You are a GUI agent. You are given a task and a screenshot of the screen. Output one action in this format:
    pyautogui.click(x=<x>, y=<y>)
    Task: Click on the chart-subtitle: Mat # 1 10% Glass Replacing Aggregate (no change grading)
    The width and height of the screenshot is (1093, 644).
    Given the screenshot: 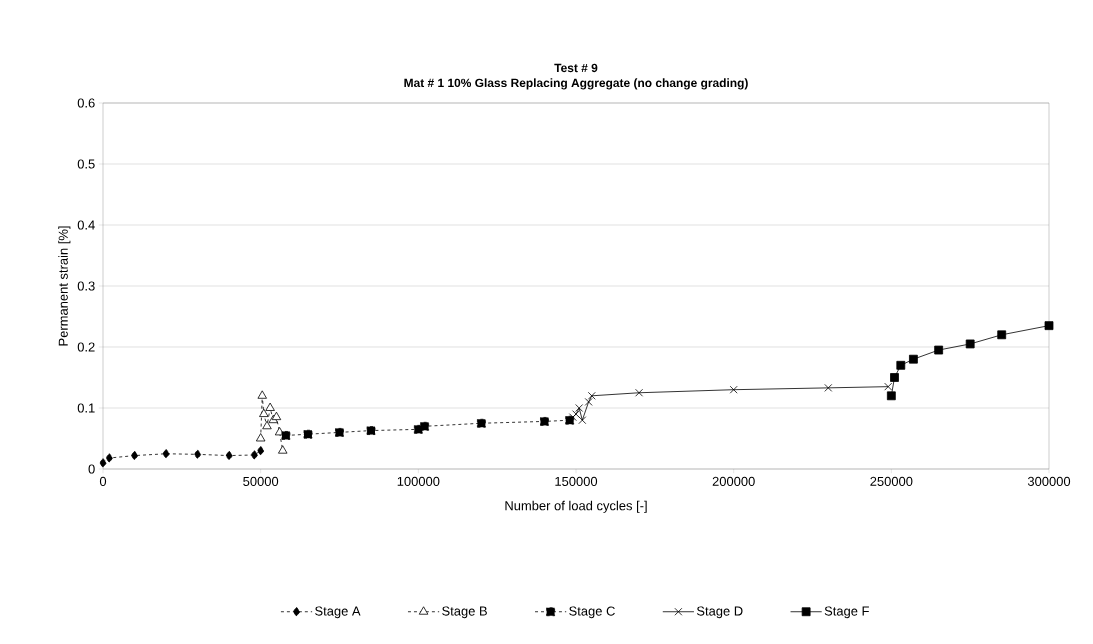 What is the action you would take?
    pyautogui.click(x=576, y=84)
    